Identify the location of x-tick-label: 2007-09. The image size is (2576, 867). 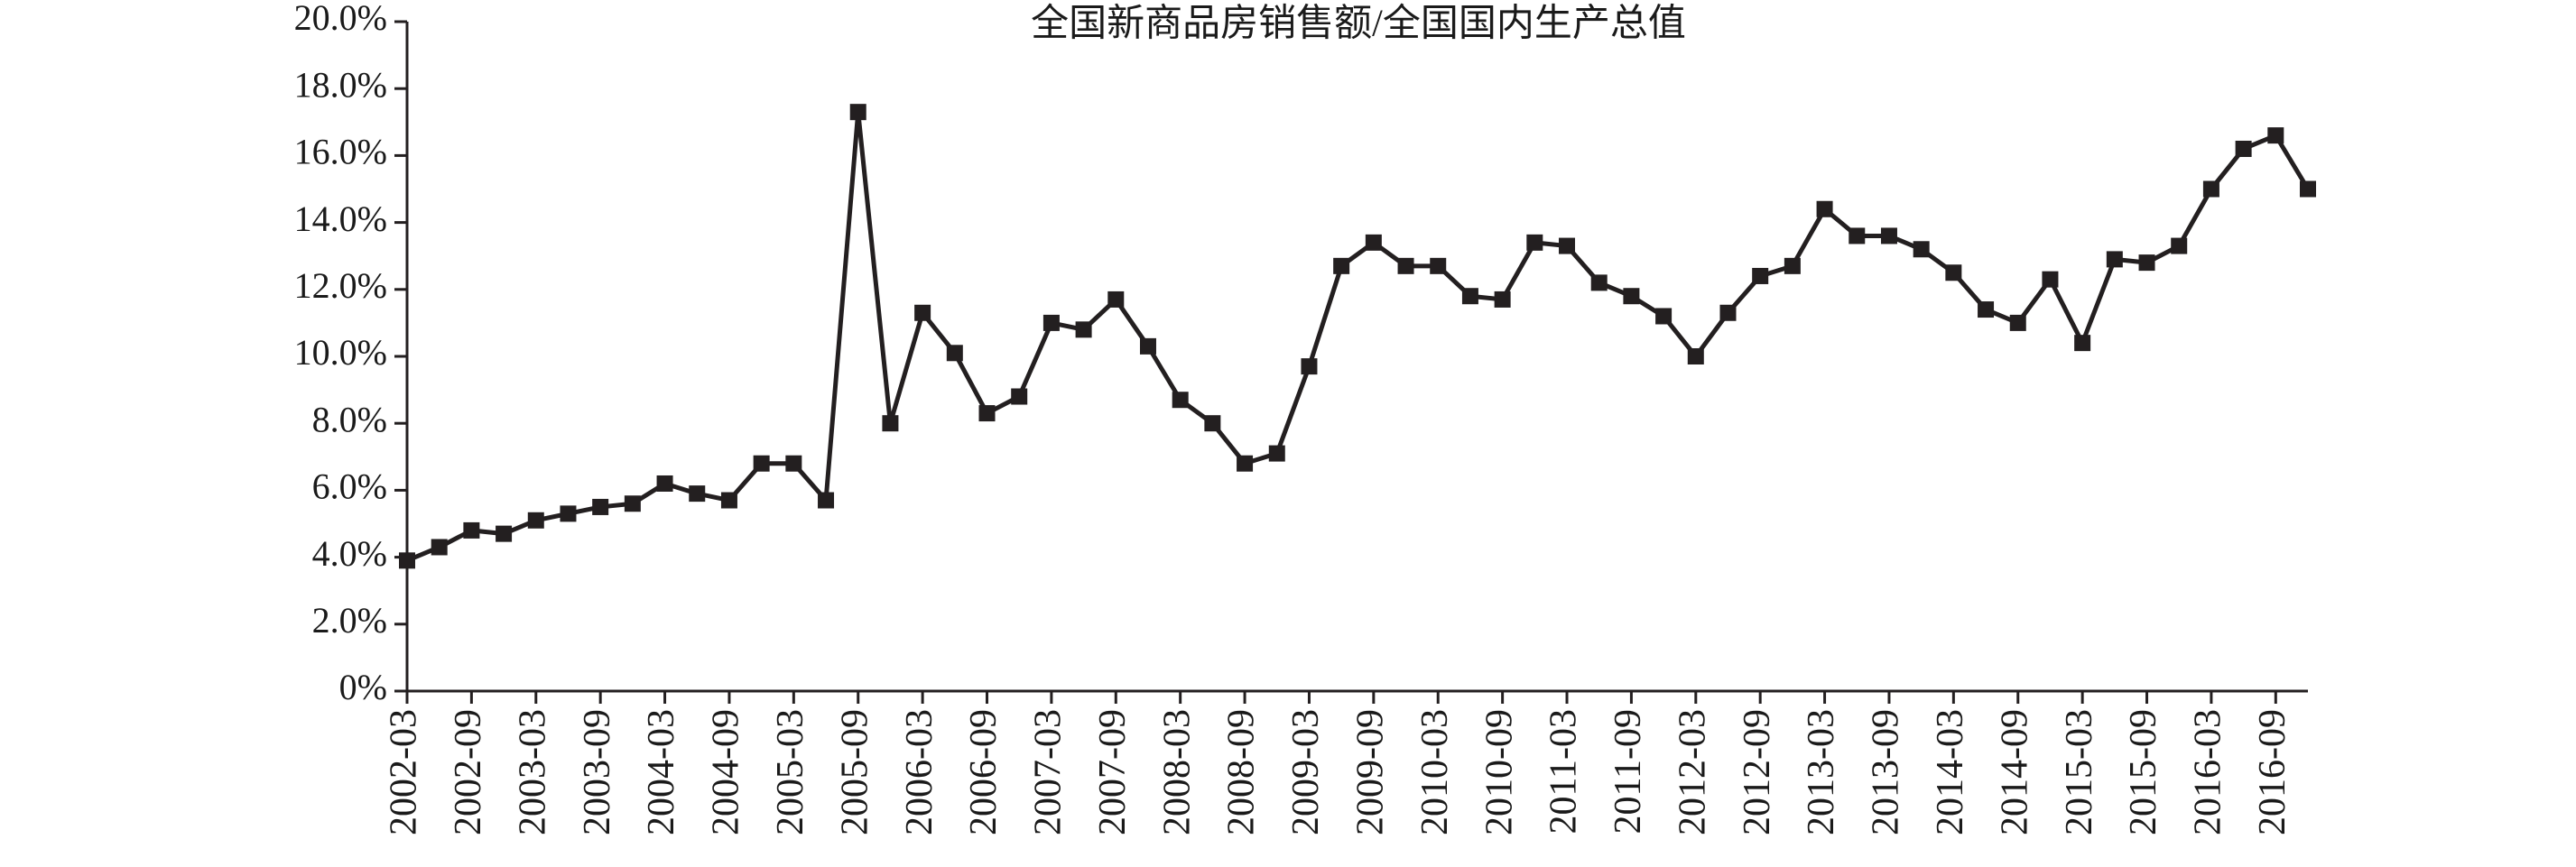
(1113, 772).